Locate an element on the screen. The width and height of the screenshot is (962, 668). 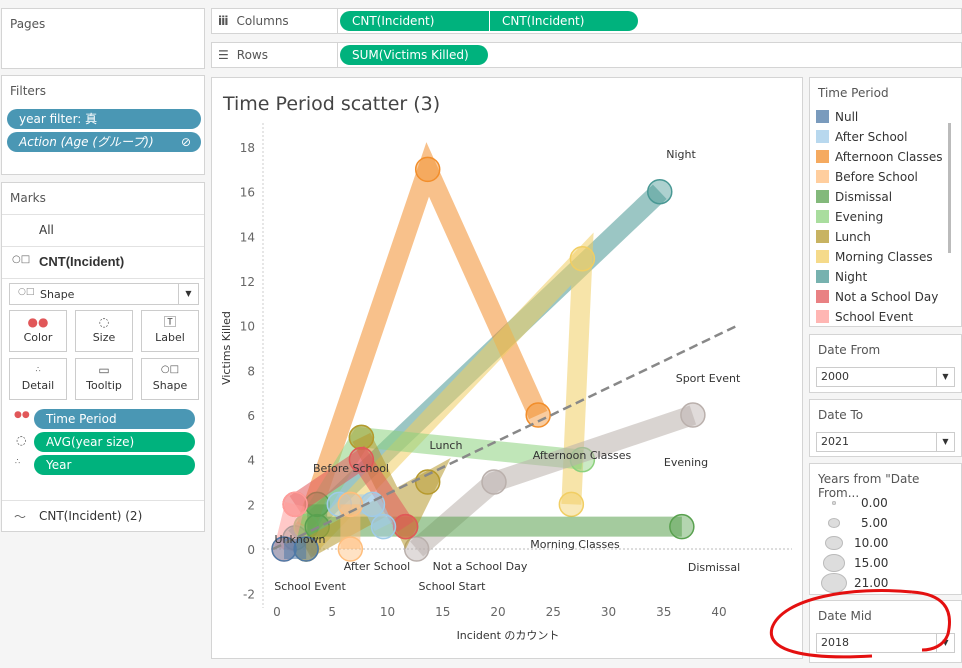
size-legend-item: 21.00 is located at coordinates (886, 583).